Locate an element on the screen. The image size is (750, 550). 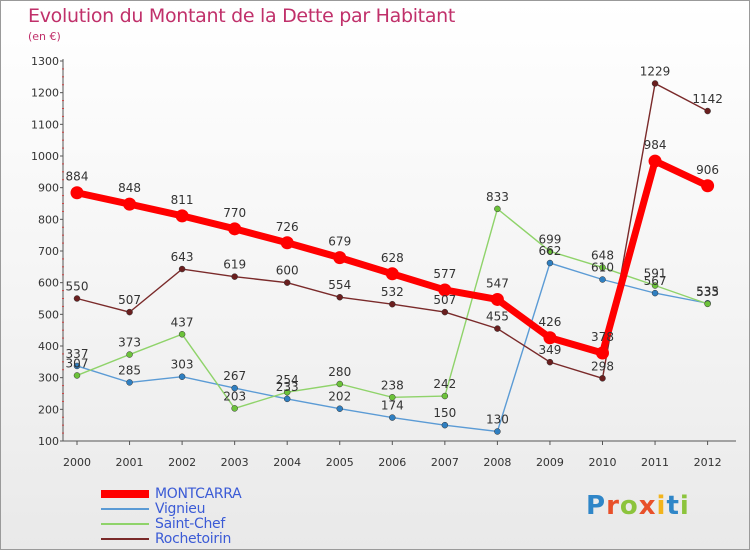
data-label-montcarra: 577 is located at coordinates (444, 274).